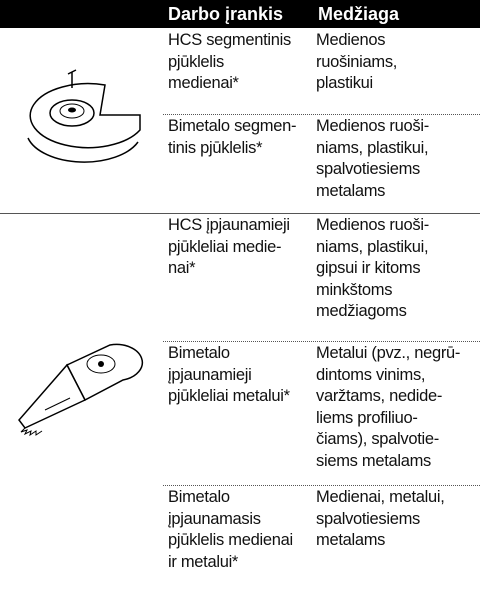 The width and height of the screenshot is (480, 591). What do you see at coordinates (230, 540) in the screenshot?
I see `text-line: pjūklelis medienai` at bounding box center [230, 540].